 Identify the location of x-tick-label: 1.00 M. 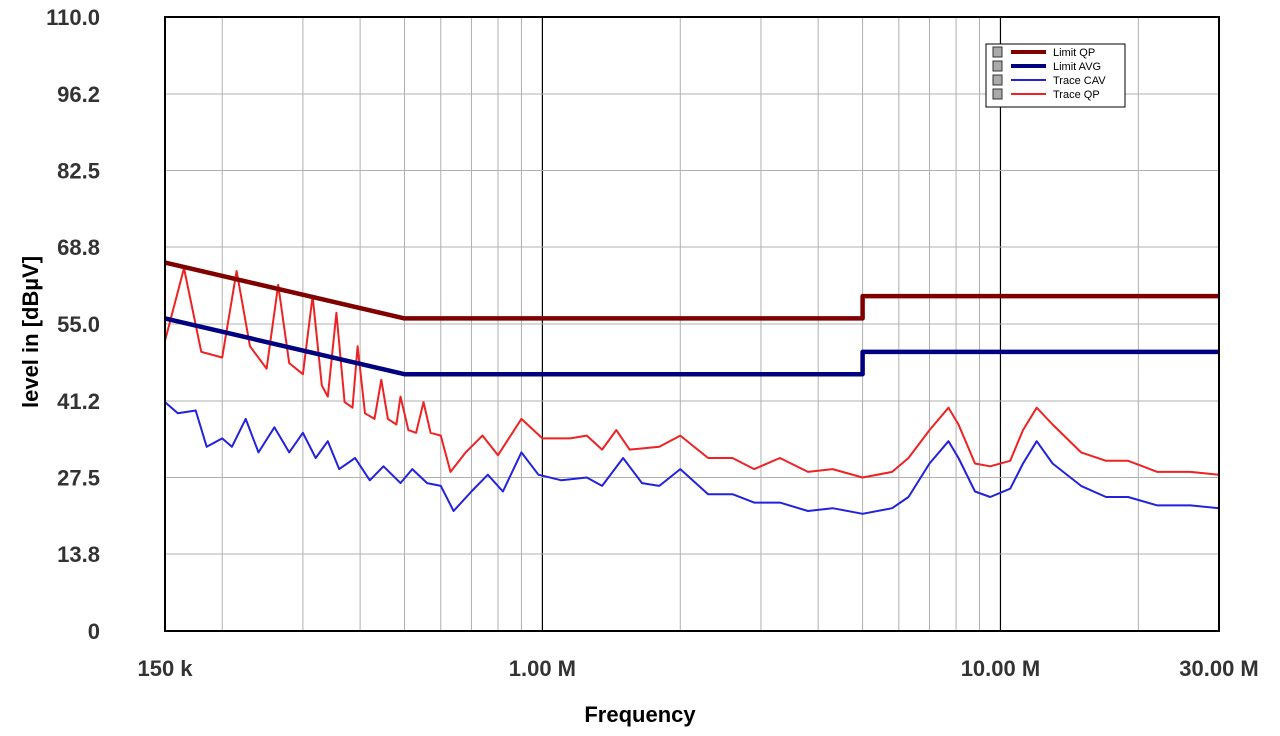
(542, 668).